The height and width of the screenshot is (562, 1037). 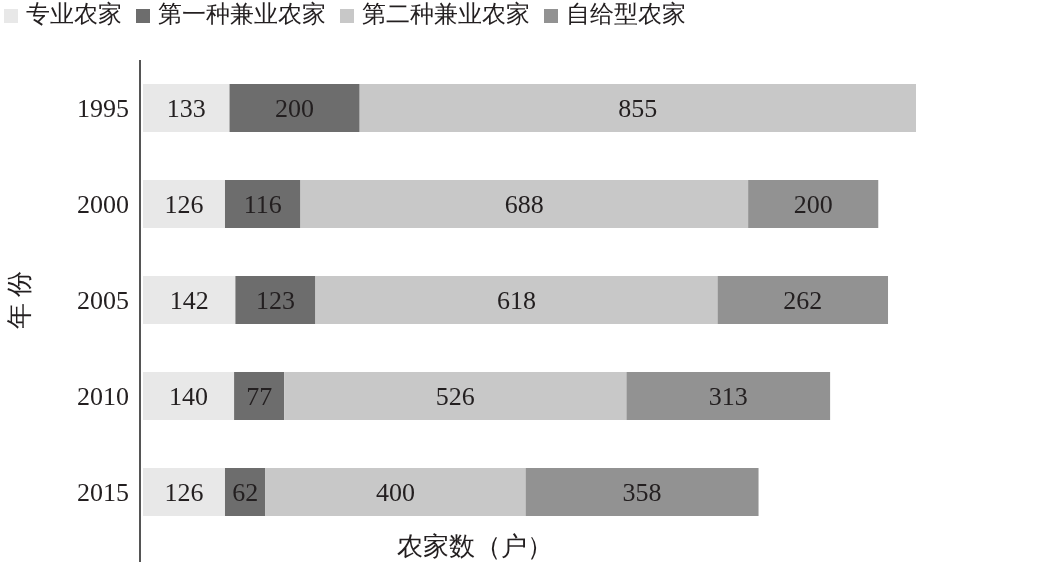 I want to click on data-label: 133, so click(x=186, y=108).